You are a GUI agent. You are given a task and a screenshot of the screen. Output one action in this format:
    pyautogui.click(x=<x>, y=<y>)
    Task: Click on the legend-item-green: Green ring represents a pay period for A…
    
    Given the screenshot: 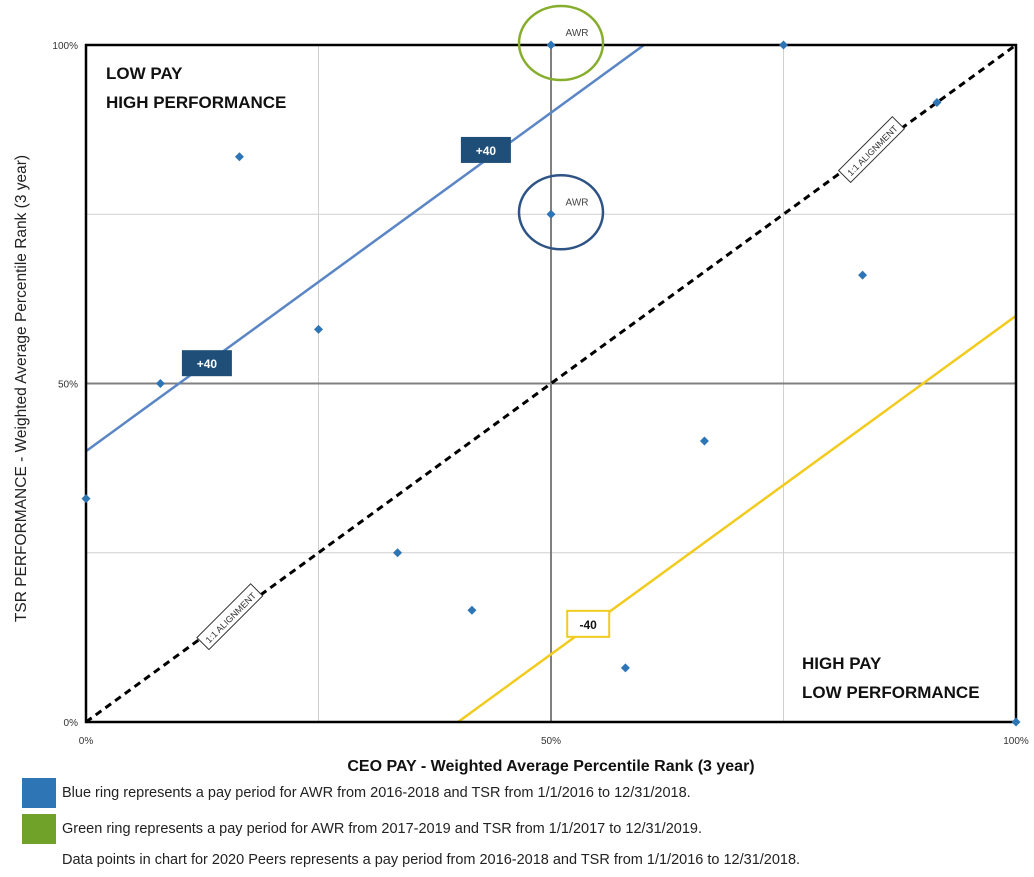 What is the action you would take?
    pyautogui.click(x=362, y=829)
    